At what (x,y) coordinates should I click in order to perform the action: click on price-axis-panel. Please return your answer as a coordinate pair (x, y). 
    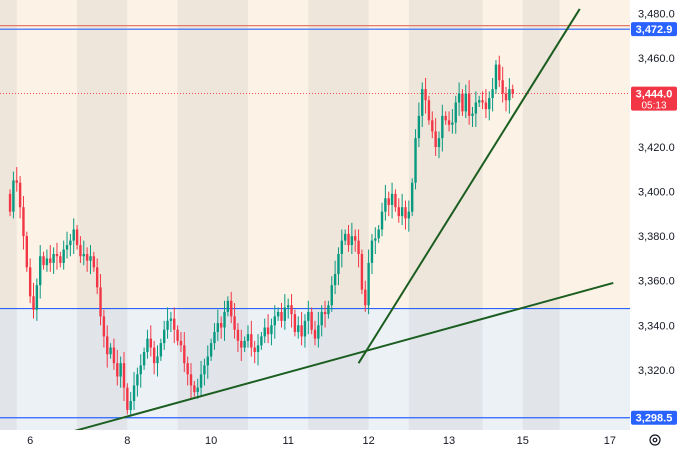
    Looking at the image, I should click on (655, 215).